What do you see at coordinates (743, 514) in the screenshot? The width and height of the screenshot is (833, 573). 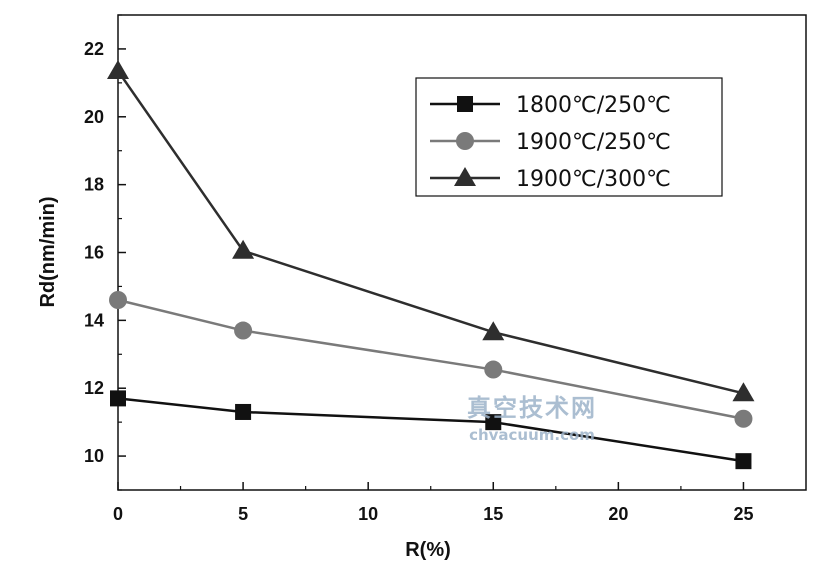 I see `x-tick-label: 25` at bounding box center [743, 514].